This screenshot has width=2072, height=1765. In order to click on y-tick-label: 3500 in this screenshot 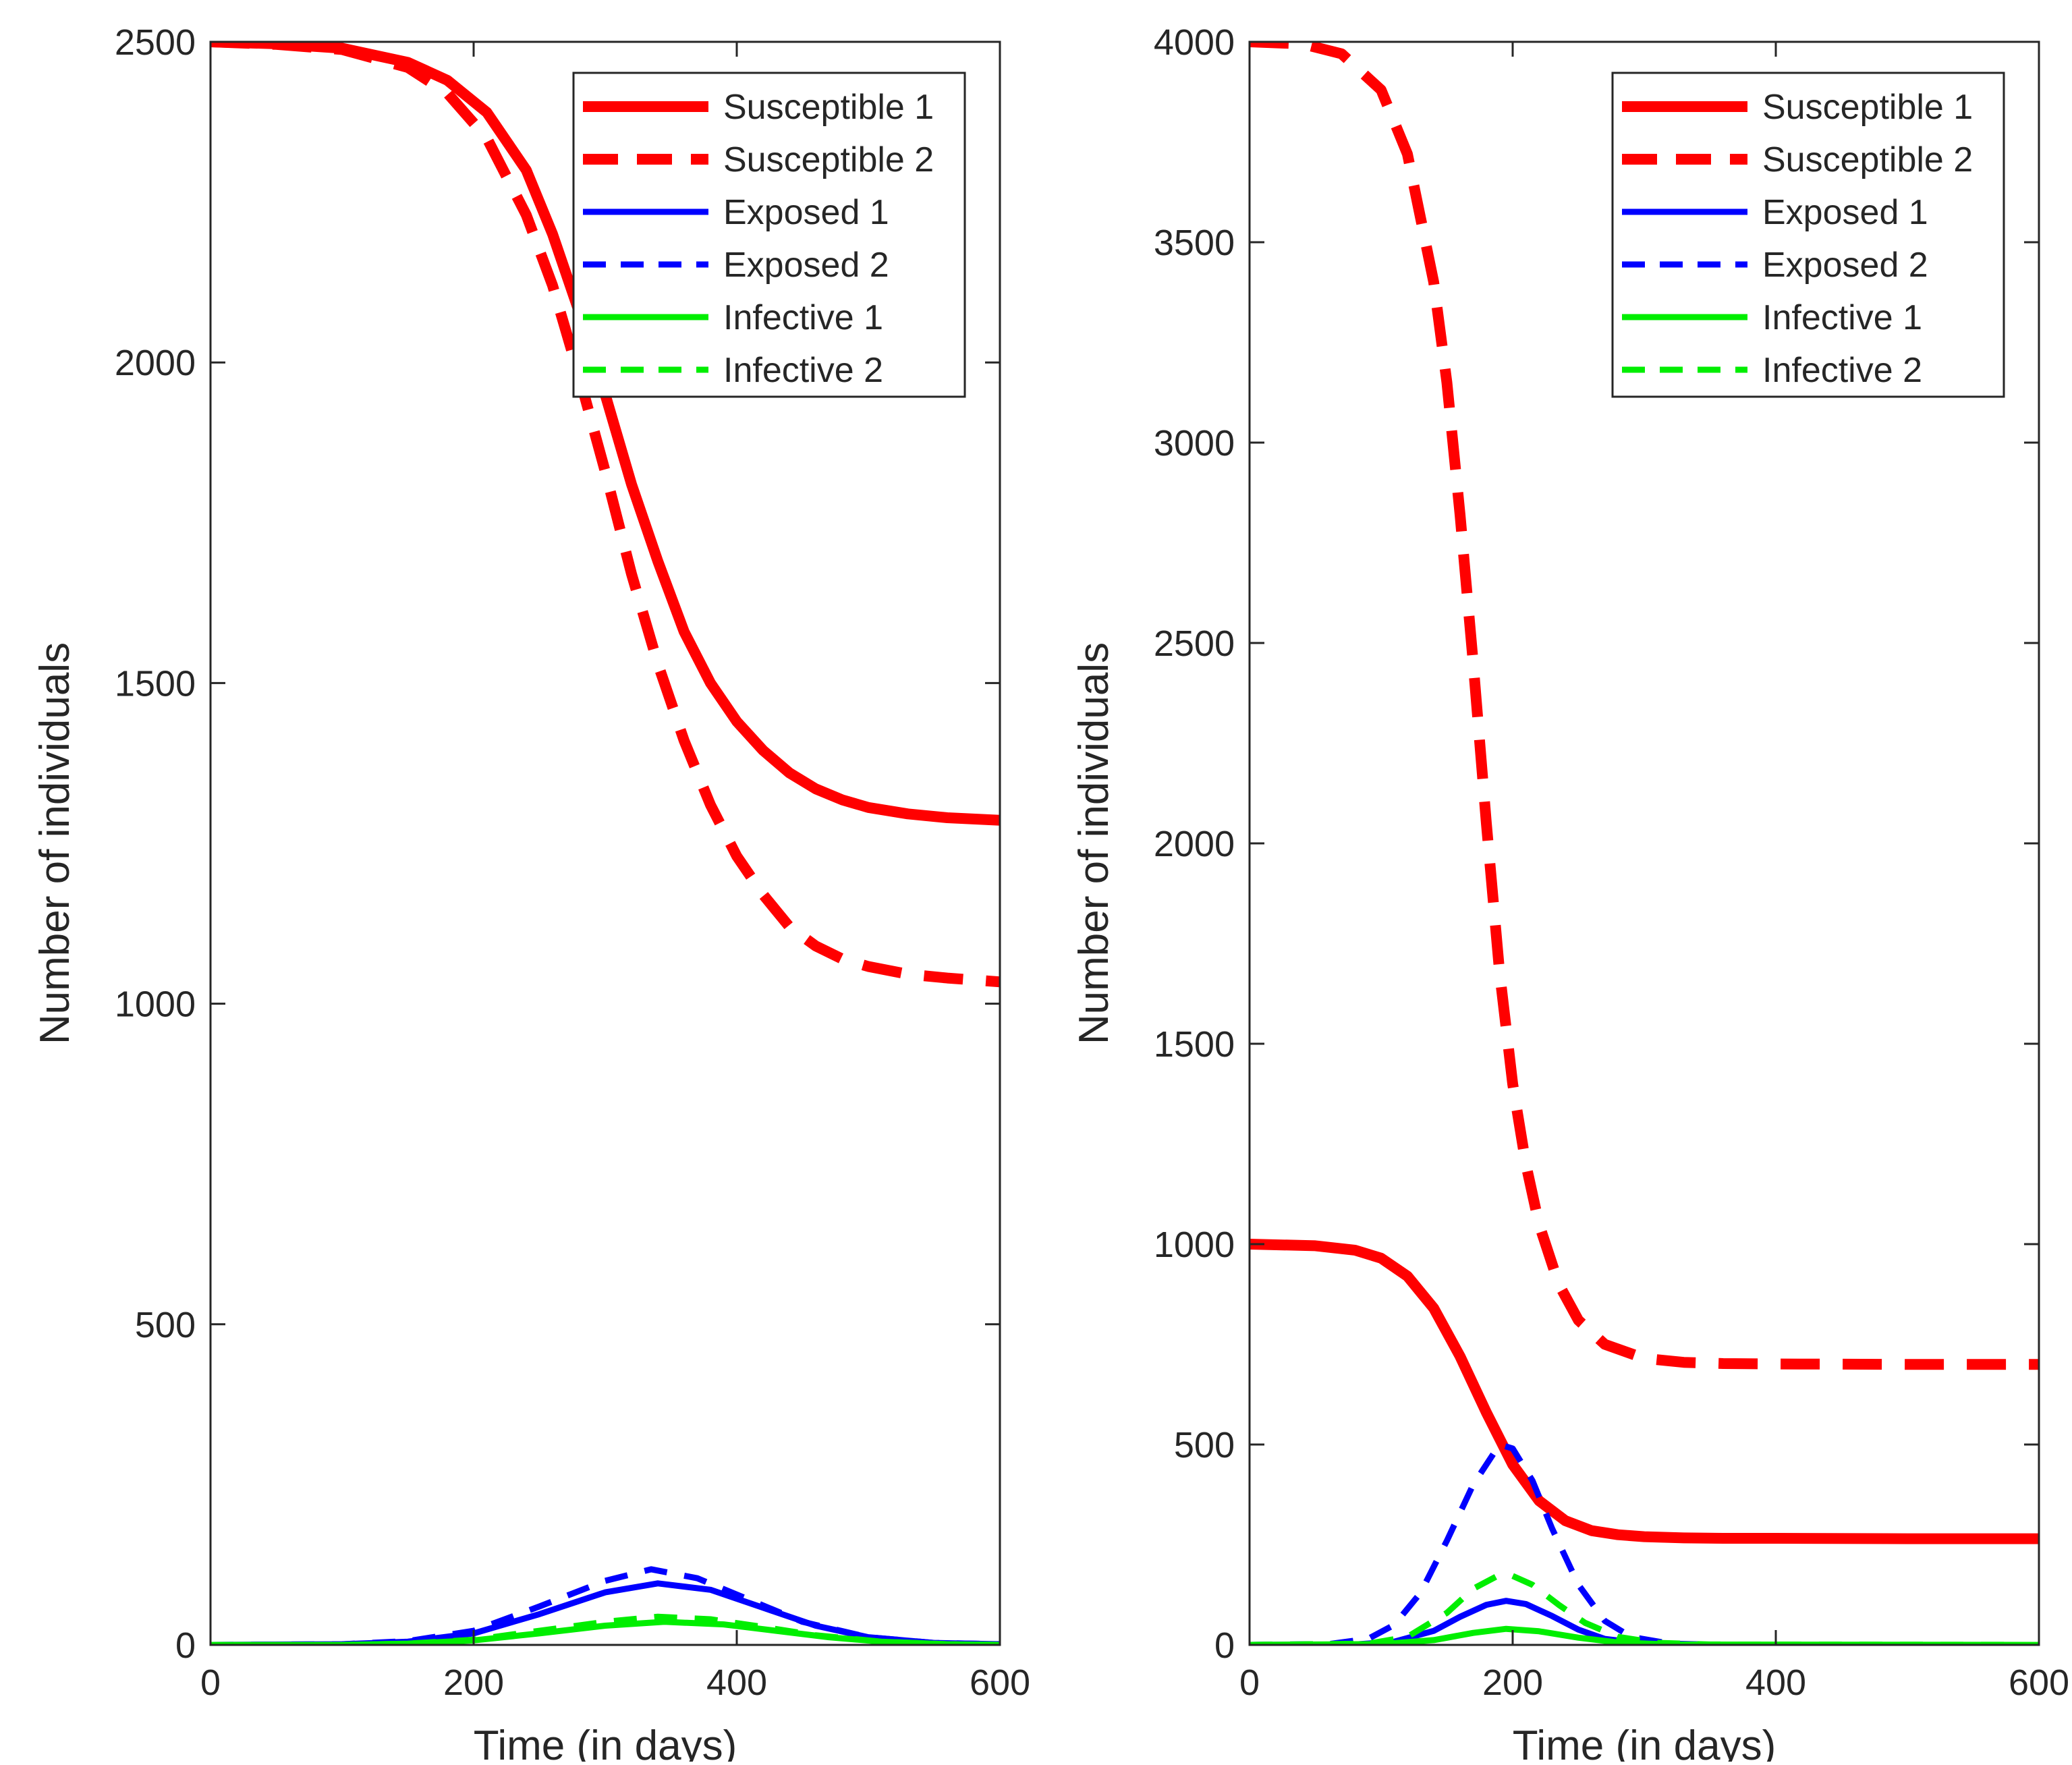, I will do `click(1194, 243)`.